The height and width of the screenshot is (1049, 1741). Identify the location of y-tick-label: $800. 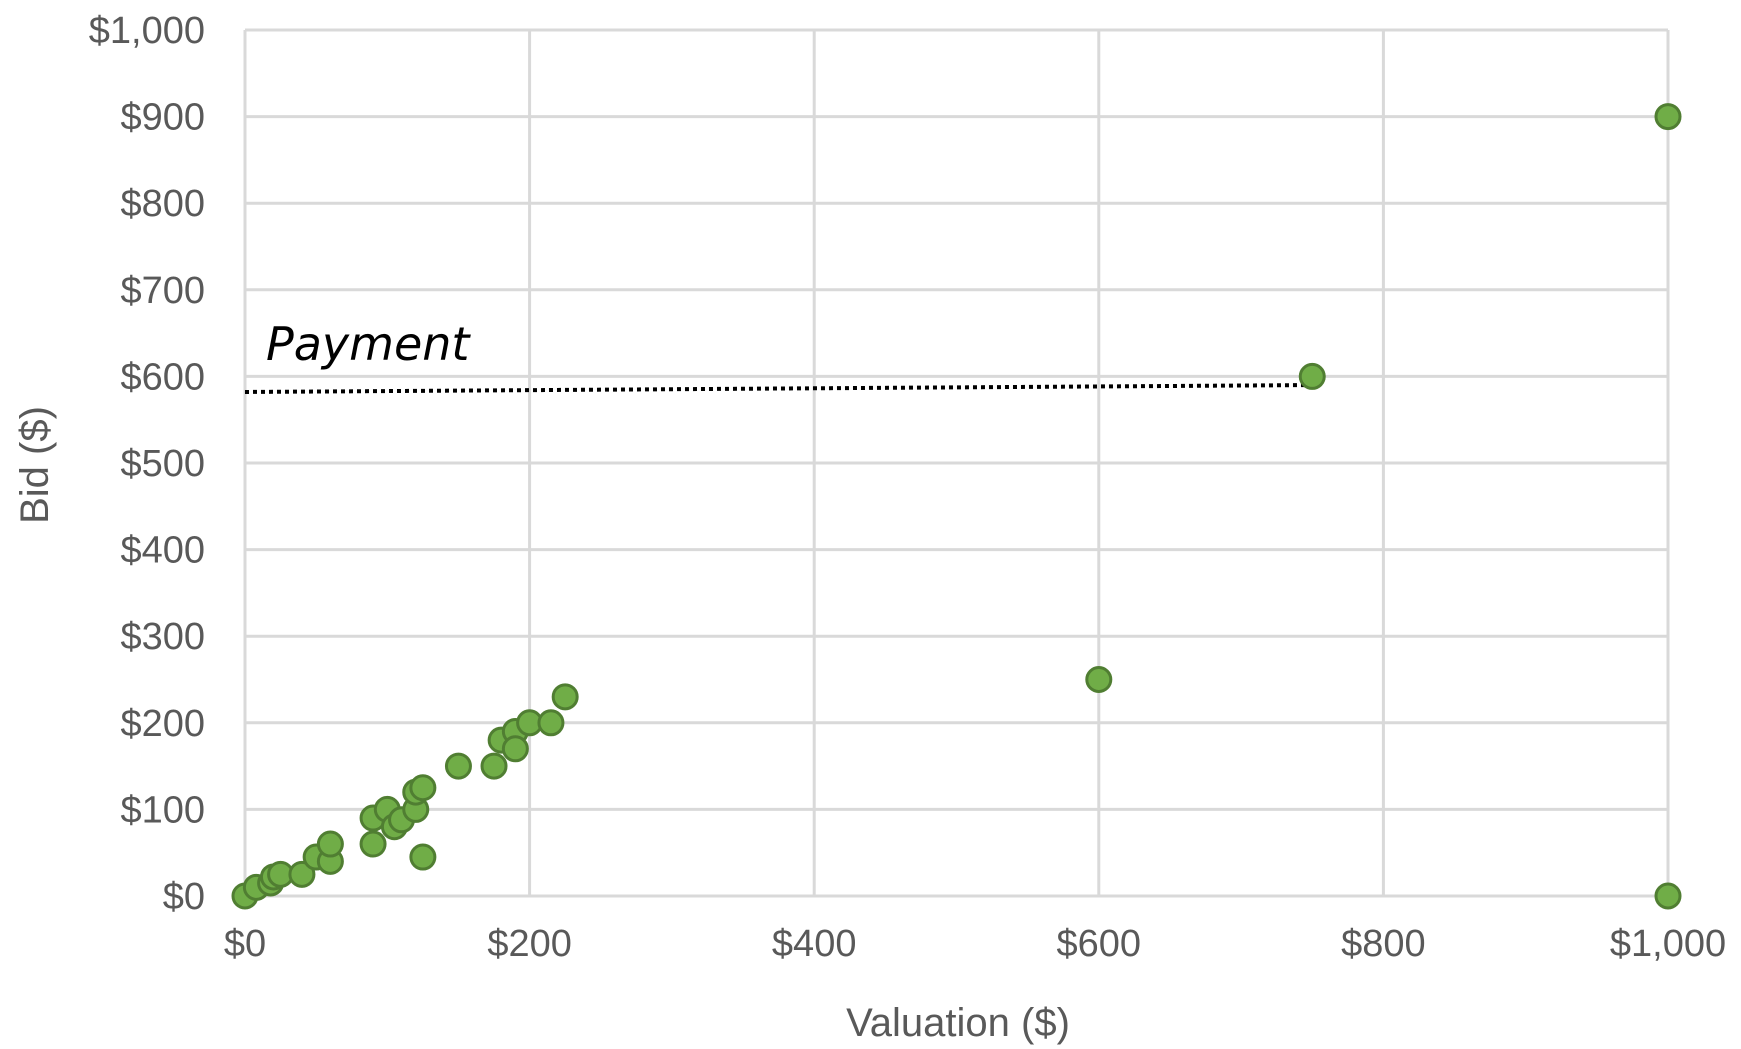
(162, 204).